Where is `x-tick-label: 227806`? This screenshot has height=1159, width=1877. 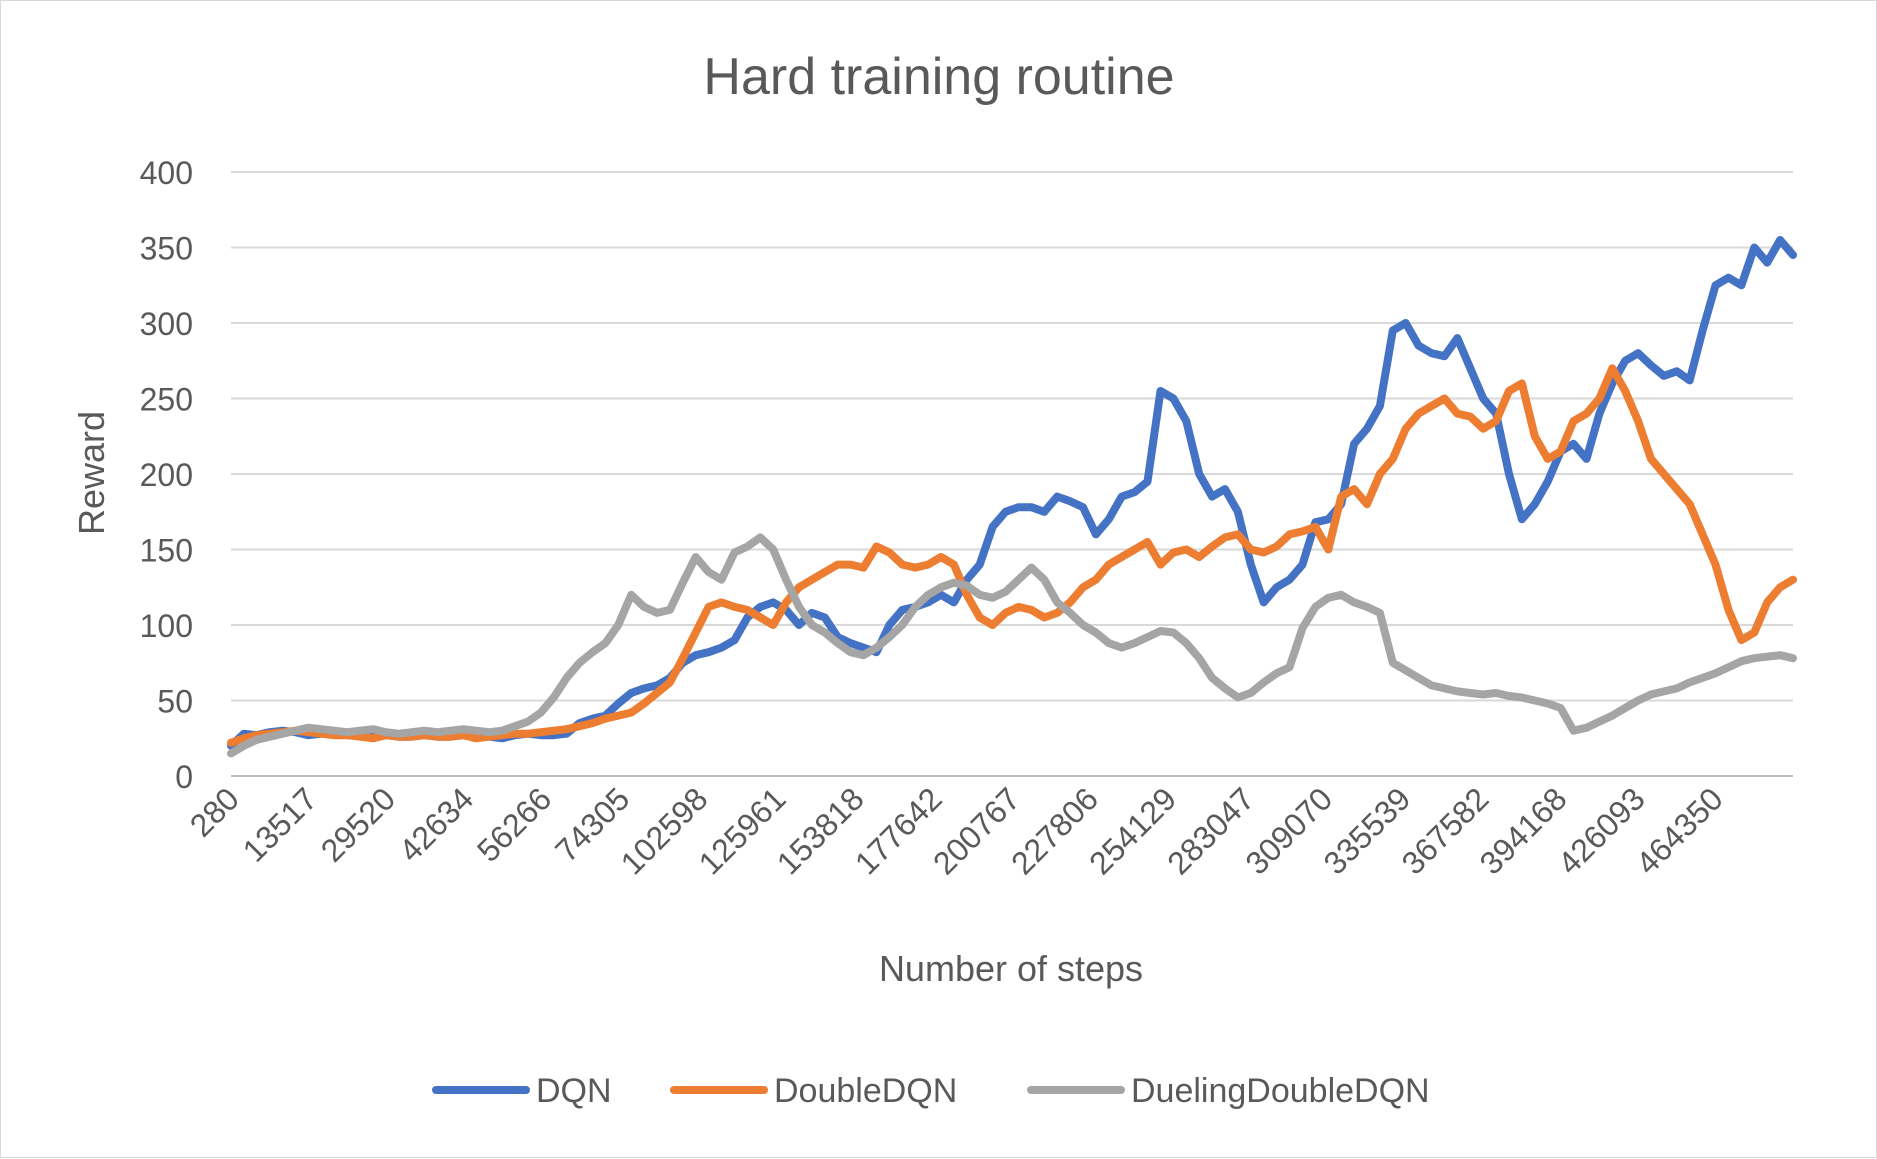
x-tick-label: 227806 is located at coordinates (1054, 830).